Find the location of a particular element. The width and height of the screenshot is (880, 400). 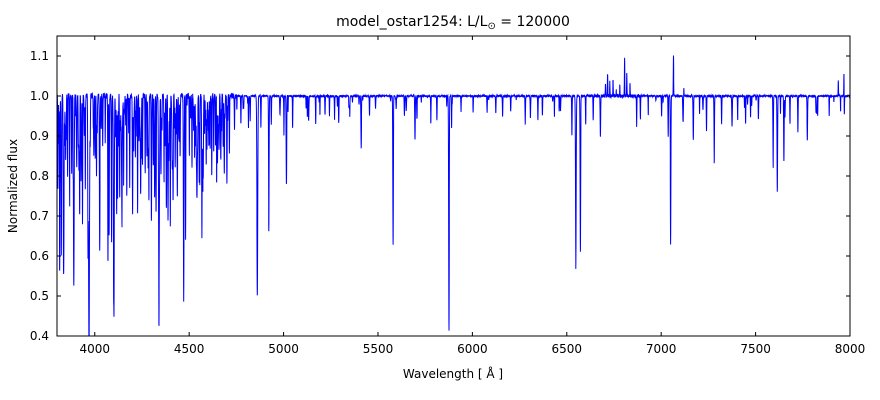

x-tick-label: 6500 is located at coordinates (567, 349).